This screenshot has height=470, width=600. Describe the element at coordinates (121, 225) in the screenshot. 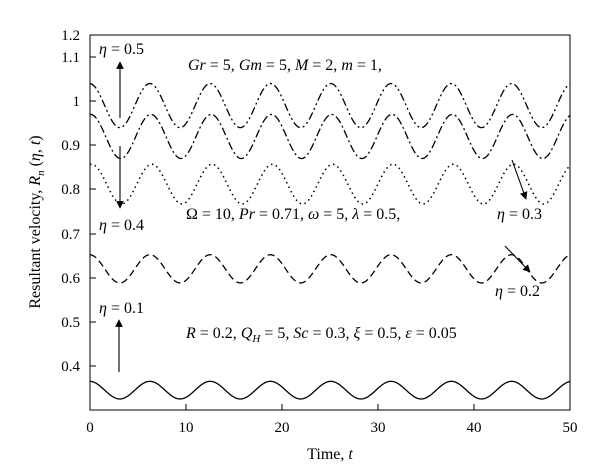

I see `eta-label-0.4: η = 0.4` at that location.